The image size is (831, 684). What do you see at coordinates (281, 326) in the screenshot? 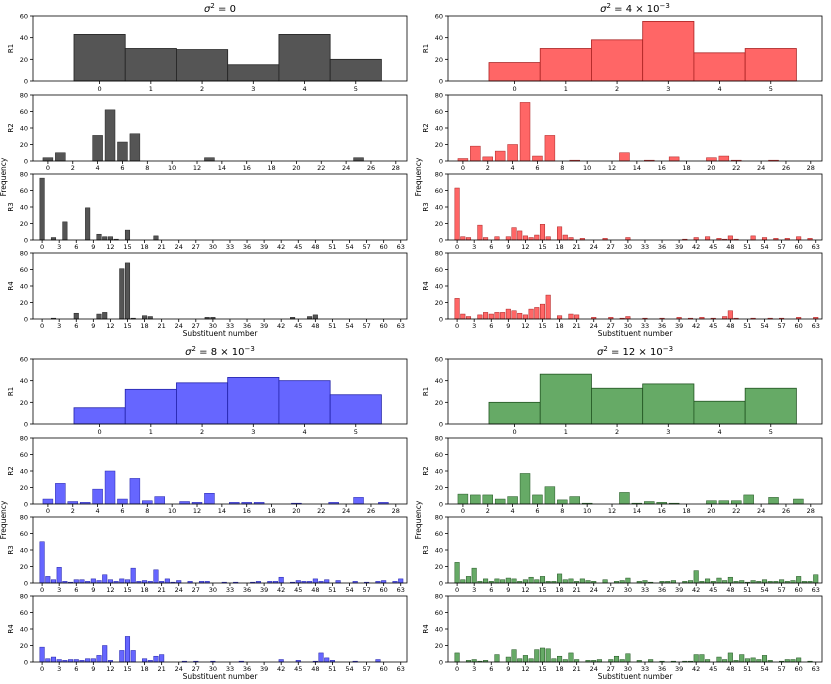
I see `x-tick-label: 42` at bounding box center [281, 326].